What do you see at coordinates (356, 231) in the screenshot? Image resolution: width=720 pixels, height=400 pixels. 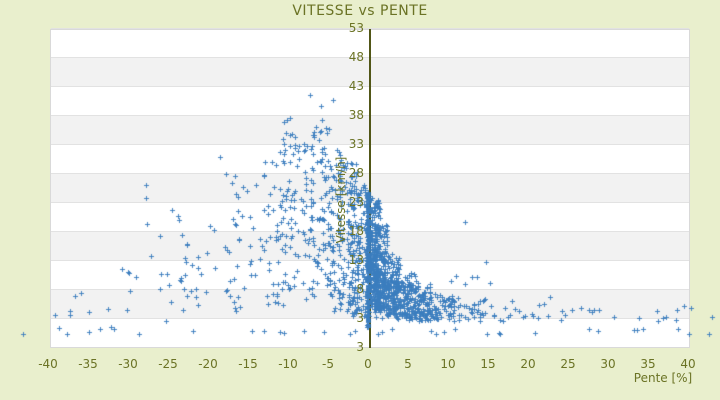 I see `y-tick-label: 18` at bounding box center [356, 231].